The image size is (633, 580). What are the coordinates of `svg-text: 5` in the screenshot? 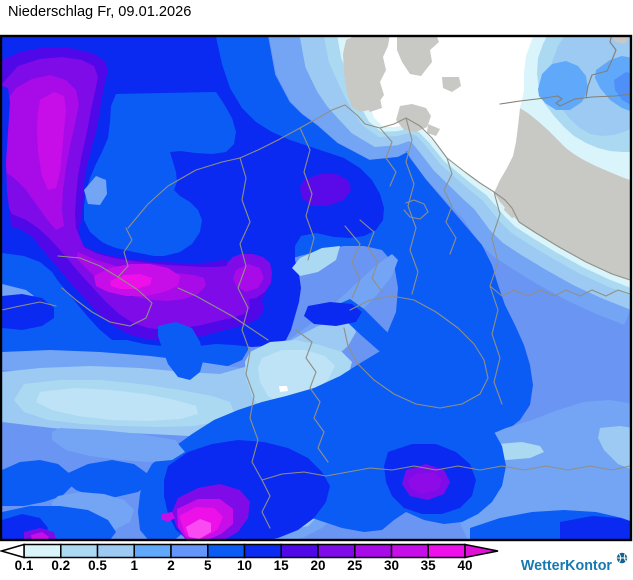 It's located at (208, 565).